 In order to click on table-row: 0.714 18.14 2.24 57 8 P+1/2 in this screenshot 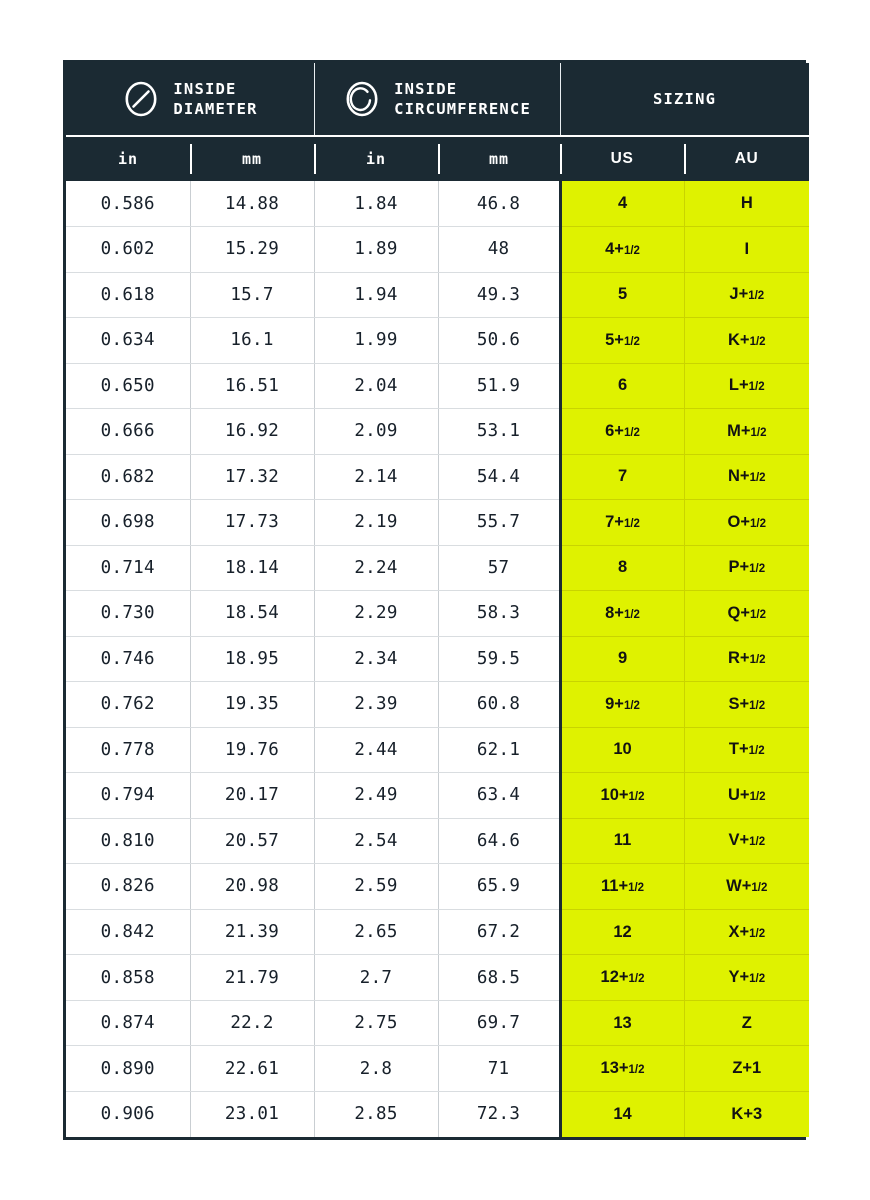, I will do `click(438, 568)`.